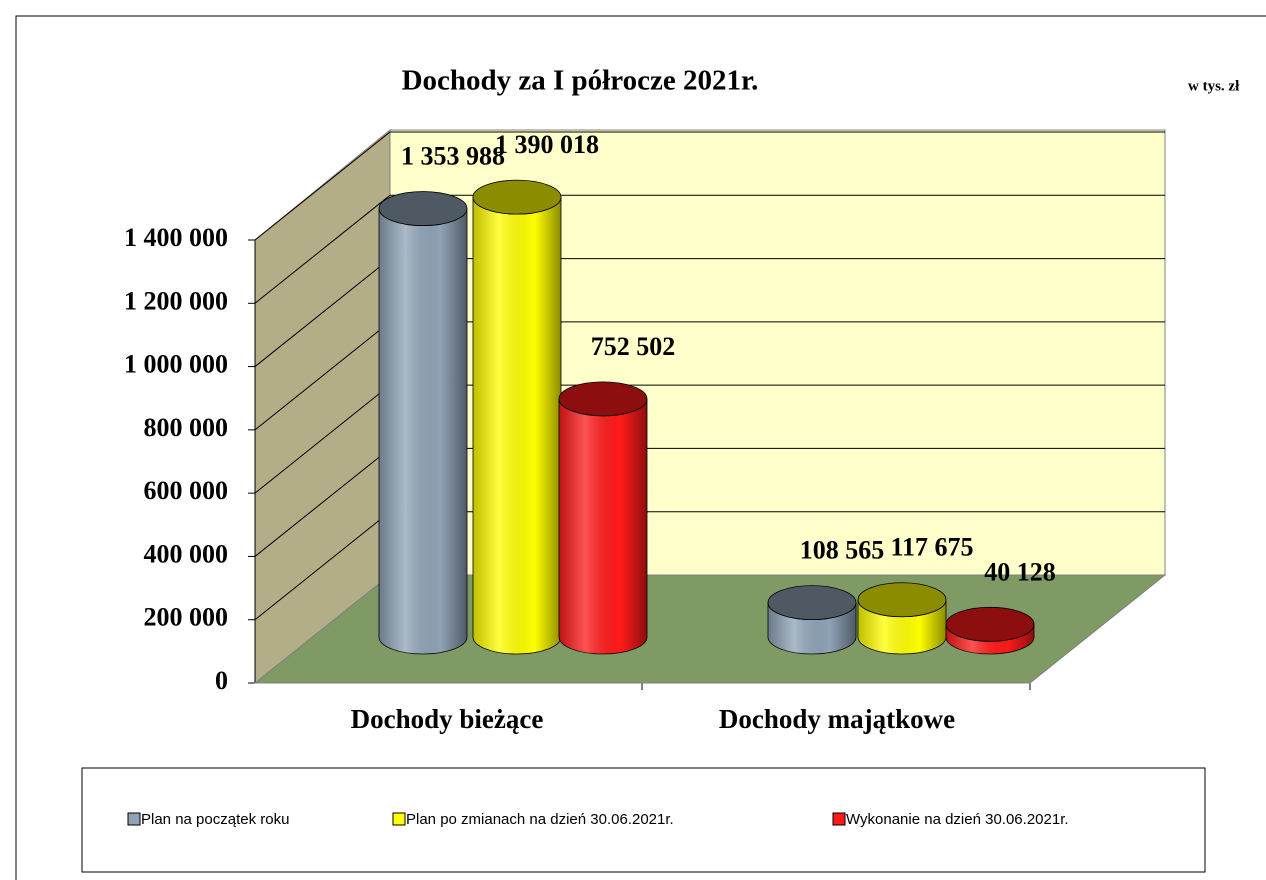 This screenshot has width=1266, height=880. Describe the element at coordinates (1214, 86) in the screenshot. I see `subtitle: w tys. zł` at that location.